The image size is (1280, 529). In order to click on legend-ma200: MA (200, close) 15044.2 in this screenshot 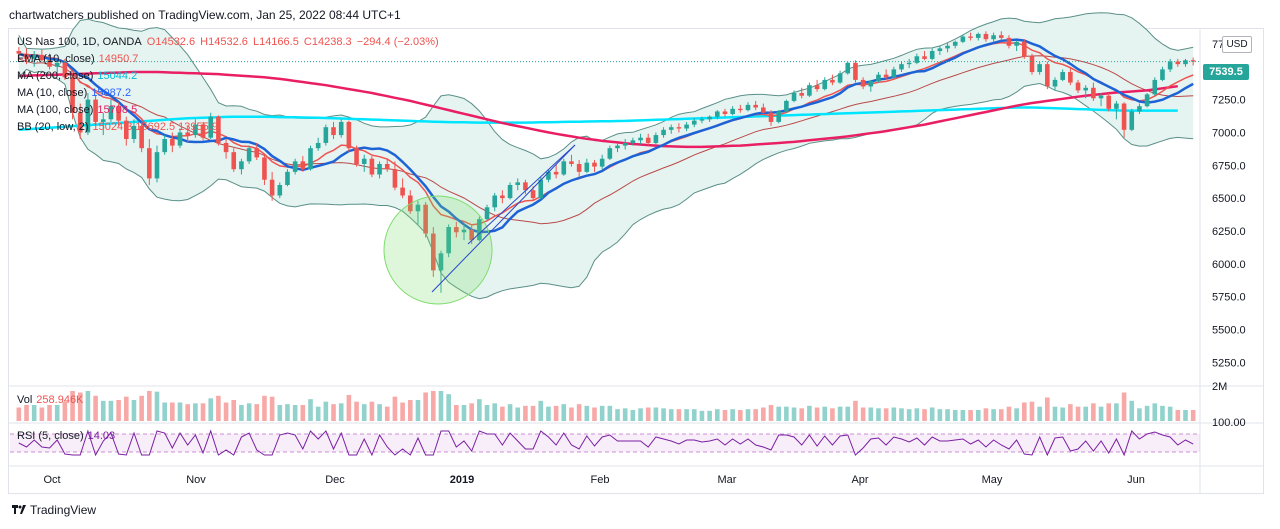, I will do `click(77, 76)`.